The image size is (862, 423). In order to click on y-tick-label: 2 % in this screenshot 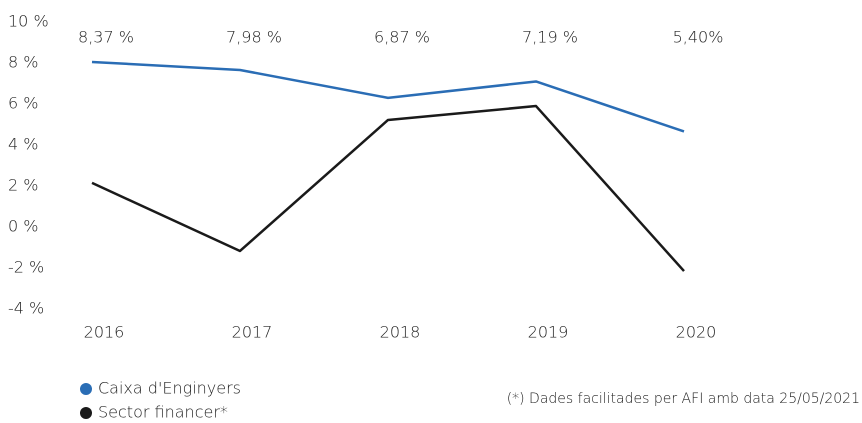, I will do `click(23, 185)`.